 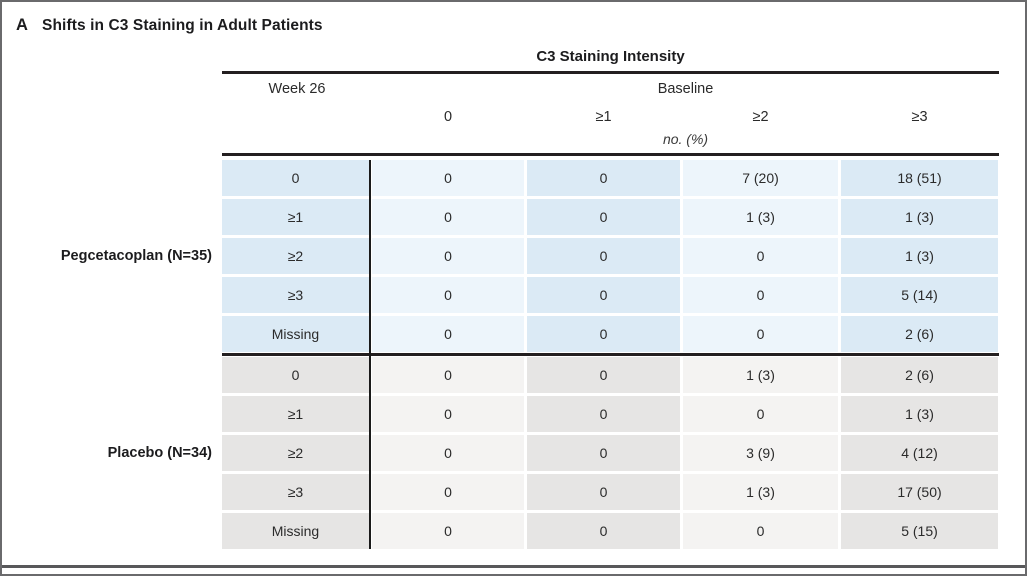 What do you see at coordinates (610, 354) in the screenshot?
I see `group-divider-rule` at bounding box center [610, 354].